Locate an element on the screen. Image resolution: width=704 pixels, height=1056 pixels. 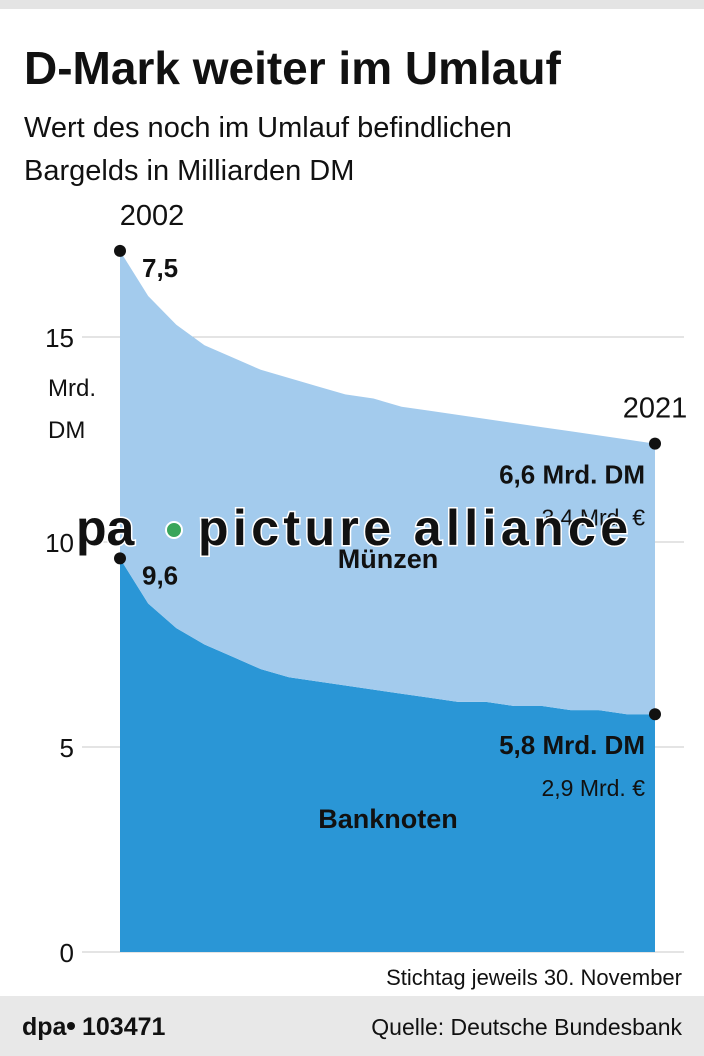
euro-label: 2,9 Mrd. € is located at coordinates (593, 788).